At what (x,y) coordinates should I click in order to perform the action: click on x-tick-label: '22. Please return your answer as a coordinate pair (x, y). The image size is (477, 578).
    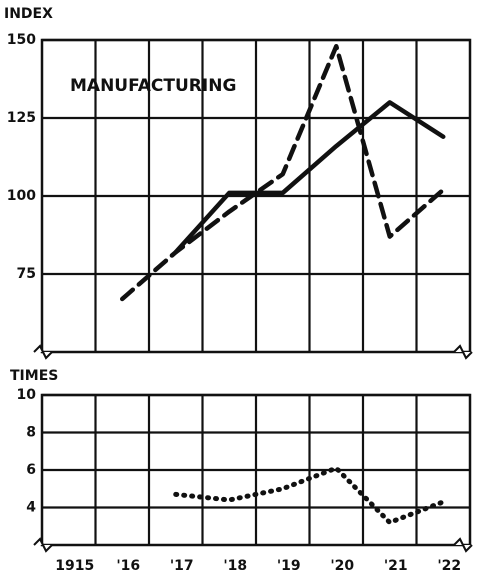
    Looking at the image, I should click on (449, 566).